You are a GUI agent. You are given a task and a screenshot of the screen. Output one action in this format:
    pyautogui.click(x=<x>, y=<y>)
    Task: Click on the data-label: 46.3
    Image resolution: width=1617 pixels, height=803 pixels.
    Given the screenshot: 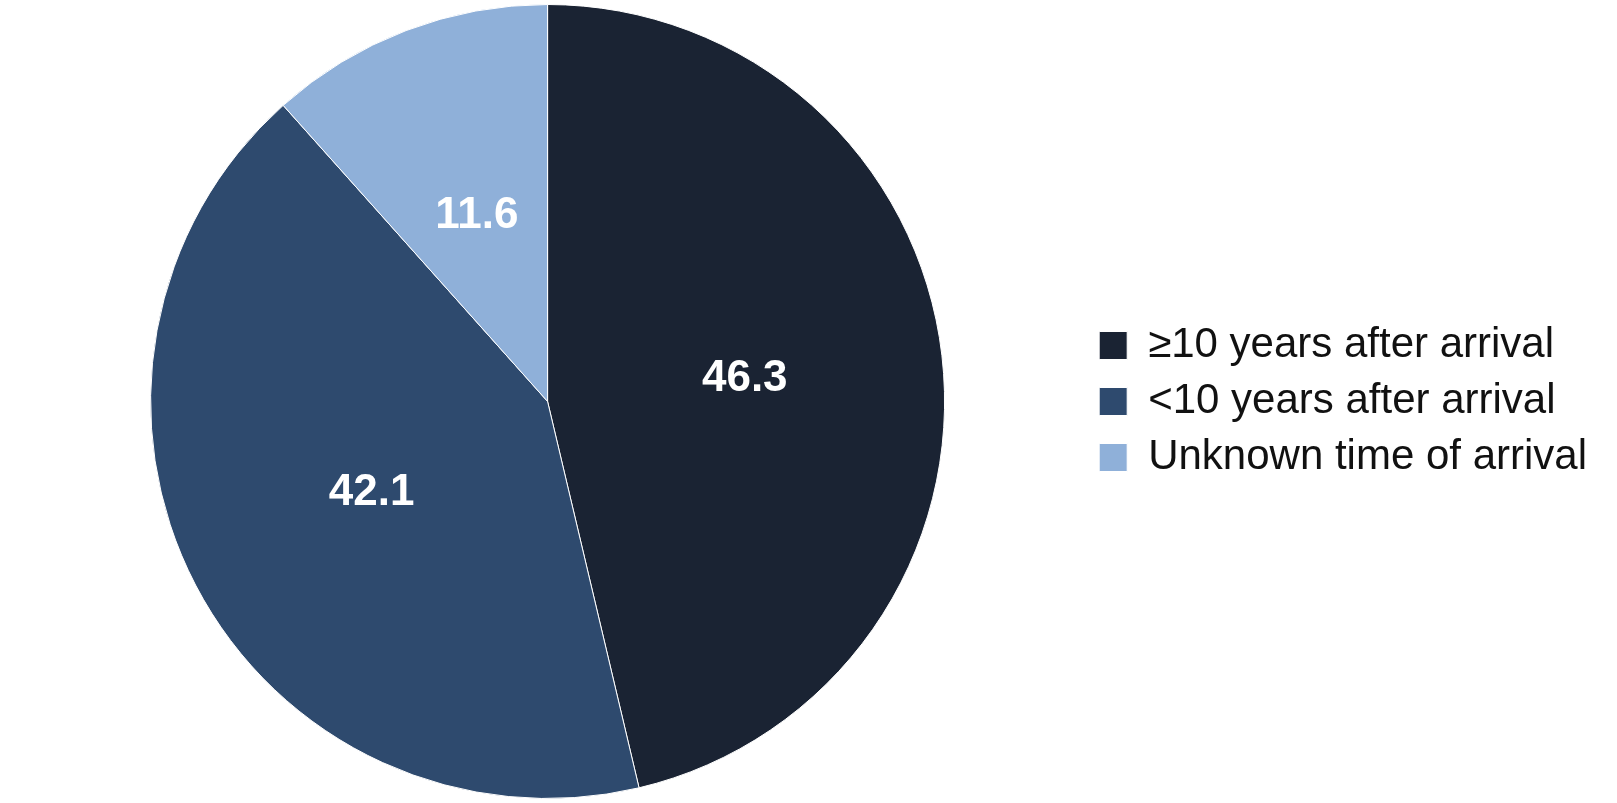 What is the action you would take?
    pyautogui.click(x=744, y=375)
    